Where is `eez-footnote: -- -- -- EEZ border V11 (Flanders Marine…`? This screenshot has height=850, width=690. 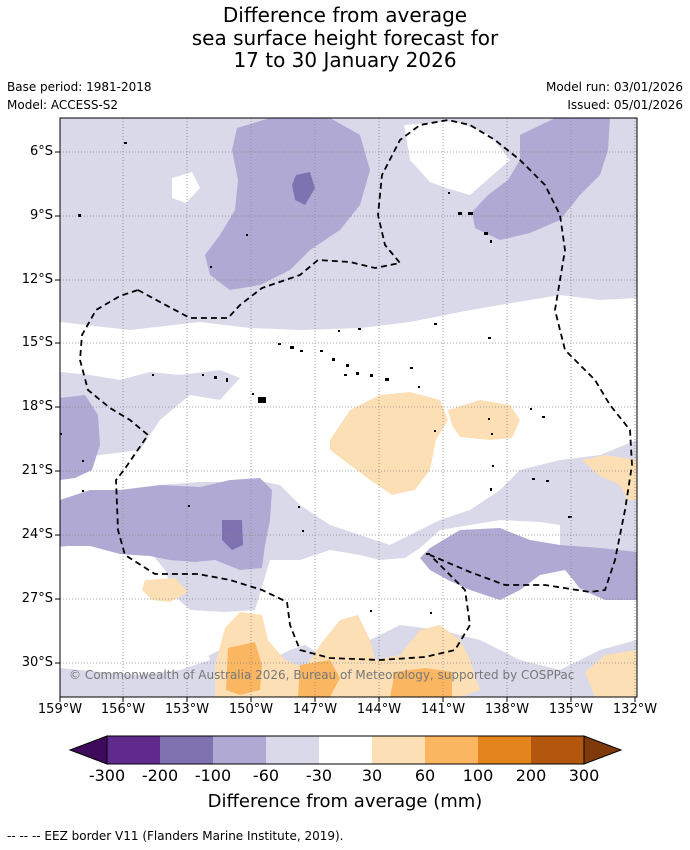 eez-footnote: -- -- -- EEZ border V11 (Flanders Marine… is located at coordinates (175, 836).